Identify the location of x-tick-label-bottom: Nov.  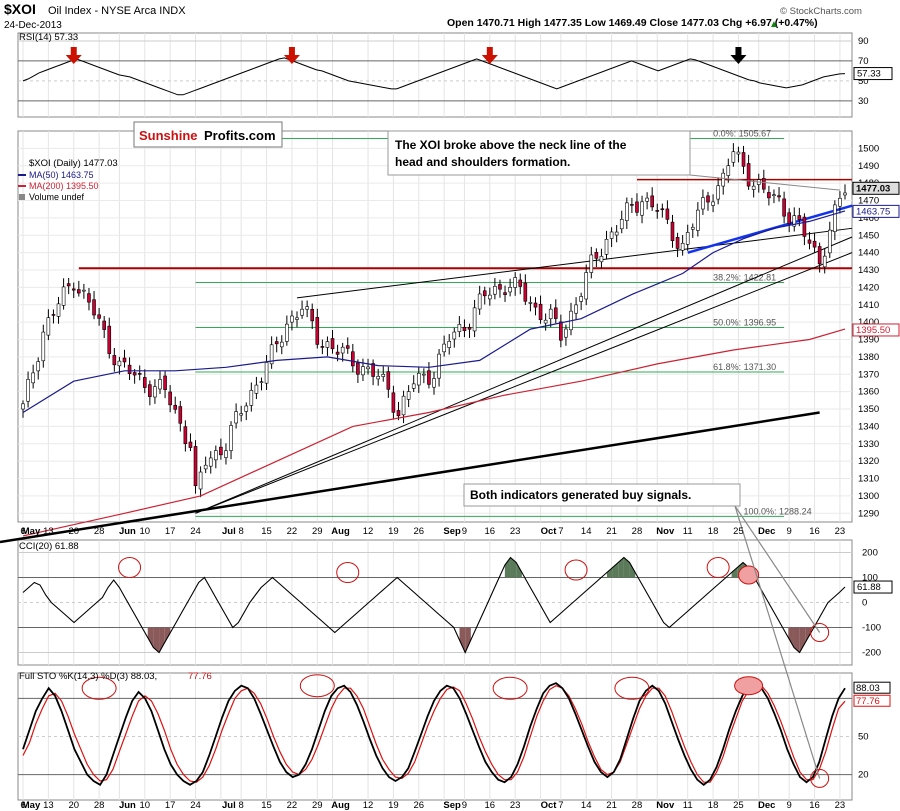
(665, 805).